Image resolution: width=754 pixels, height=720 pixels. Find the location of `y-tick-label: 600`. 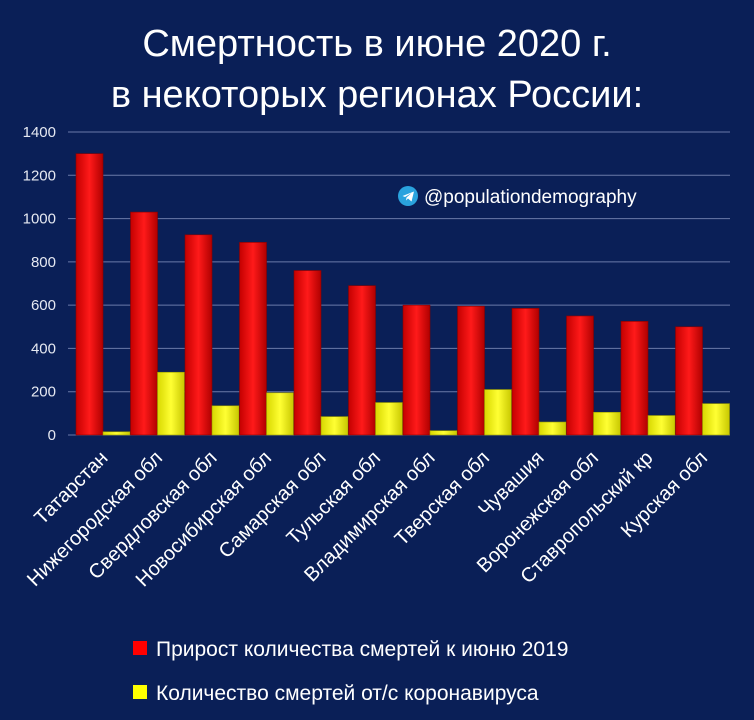

y-tick-label: 600 is located at coordinates (43, 305).